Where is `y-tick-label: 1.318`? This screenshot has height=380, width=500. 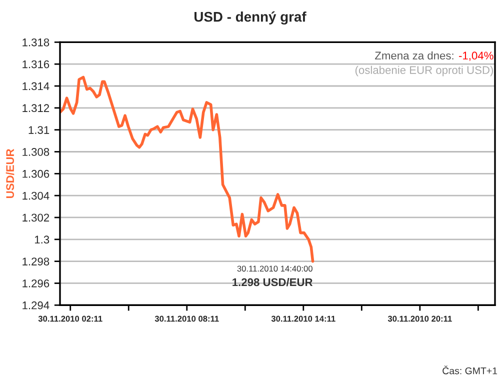
y-tick-label: 1.318 is located at coordinates (36, 42).